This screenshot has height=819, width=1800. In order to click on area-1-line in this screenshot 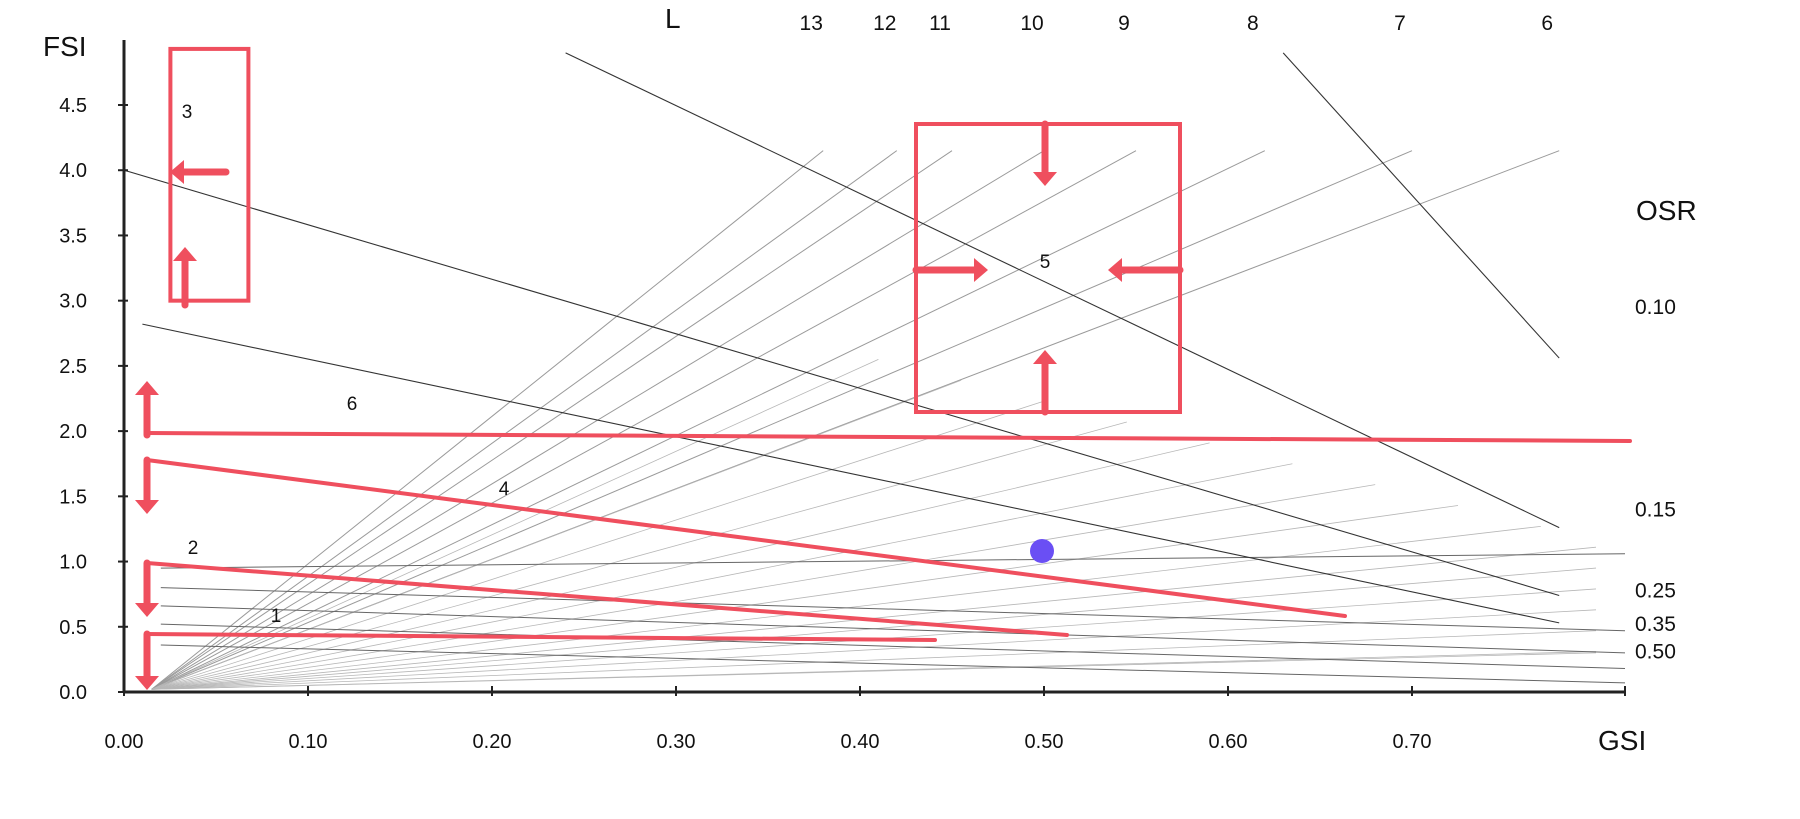, I will do `click(541, 637)`.